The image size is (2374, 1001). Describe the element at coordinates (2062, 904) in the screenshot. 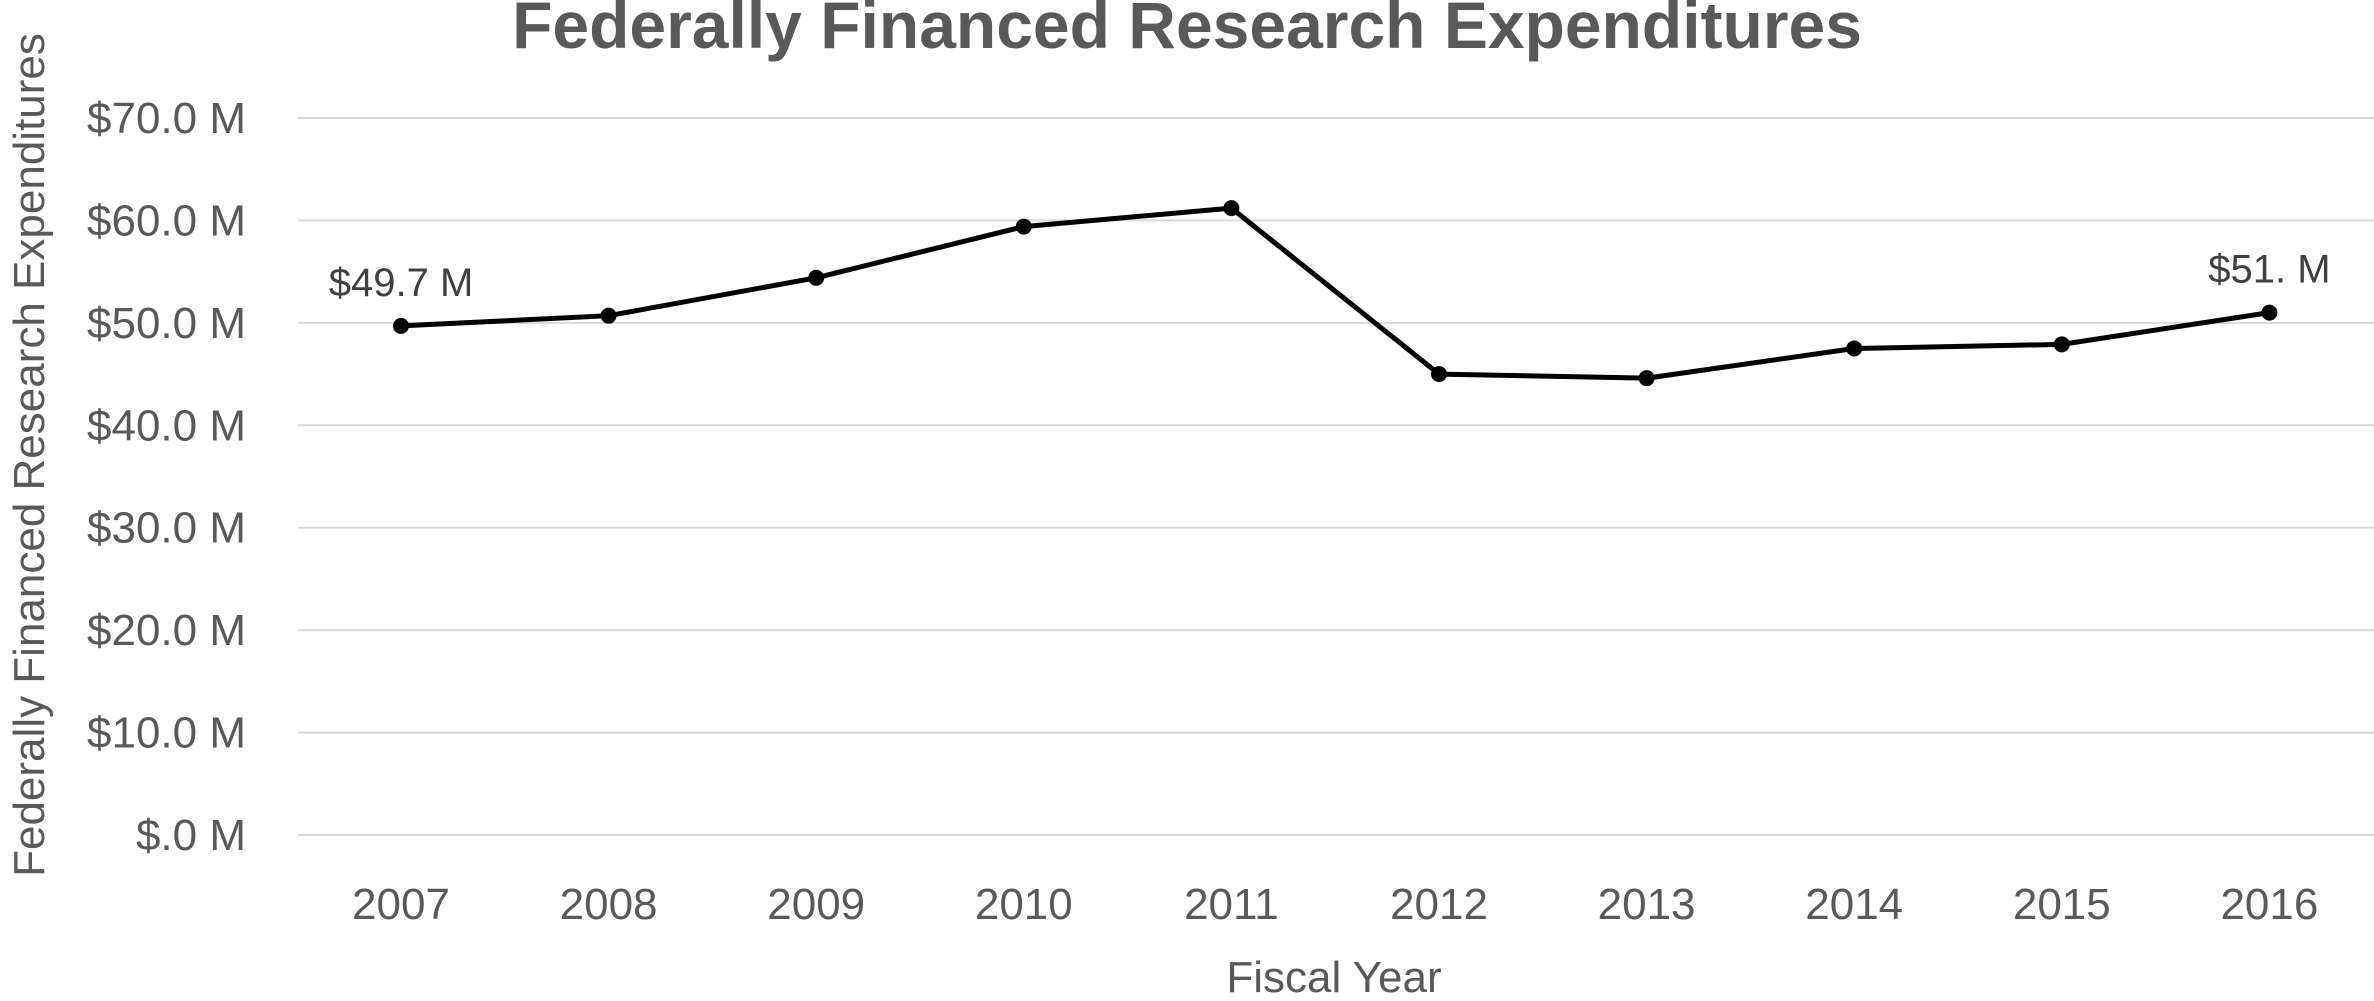

I see `x-tick-label: 2015` at that location.